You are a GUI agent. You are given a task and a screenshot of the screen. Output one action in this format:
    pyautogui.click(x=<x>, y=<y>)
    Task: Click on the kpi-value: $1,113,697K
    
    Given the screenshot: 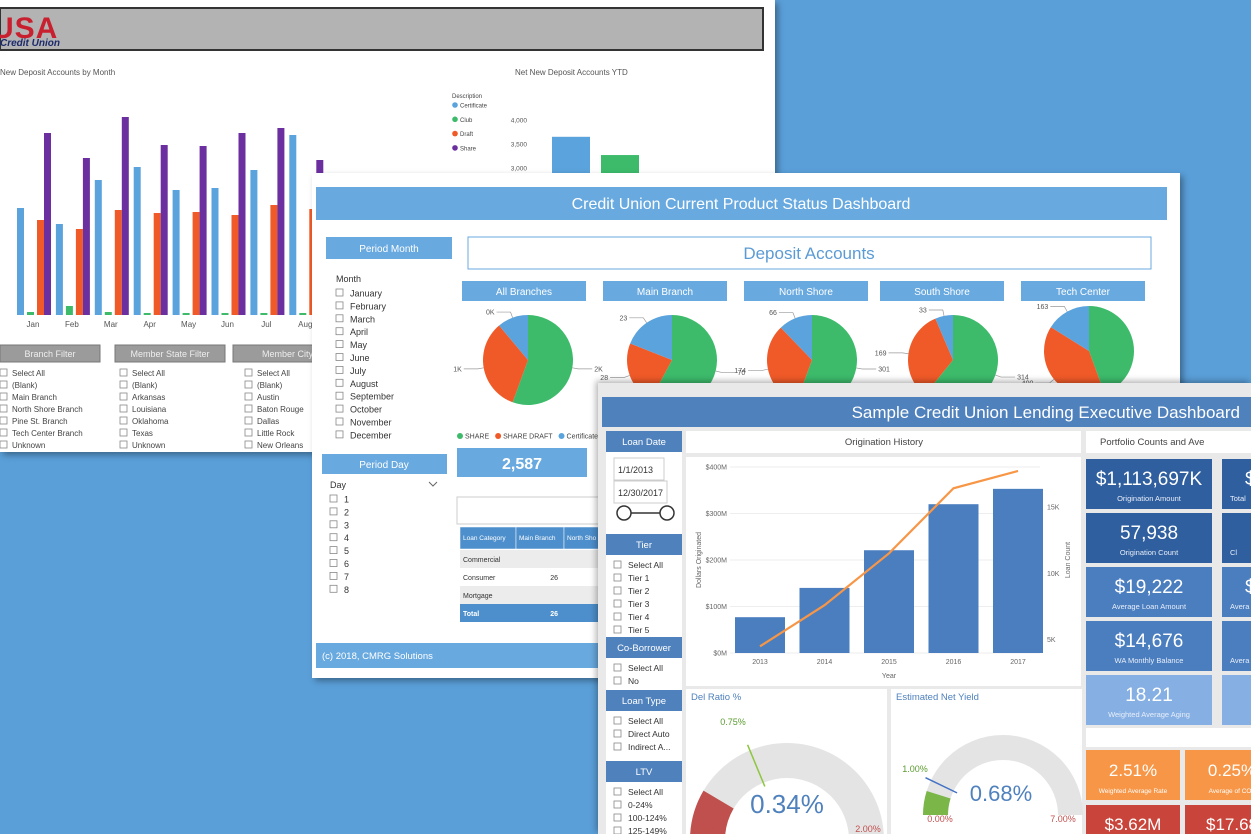 What is the action you would take?
    pyautogui.click(x=1149, y=479)
    